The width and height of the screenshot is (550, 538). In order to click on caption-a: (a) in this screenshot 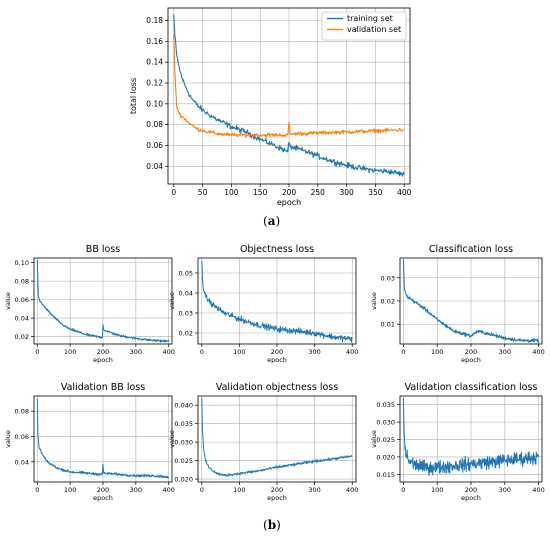, I will do `click(272, 221)`.